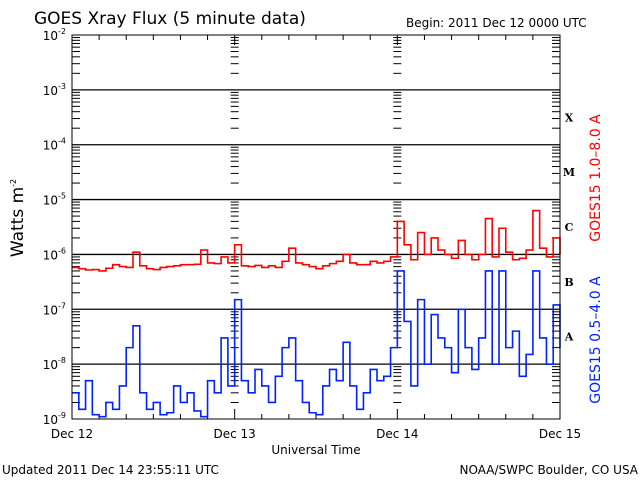 The height and width of the screenshot is (480, 640). I want to click on flare-class-label: X, so click(569, 117).